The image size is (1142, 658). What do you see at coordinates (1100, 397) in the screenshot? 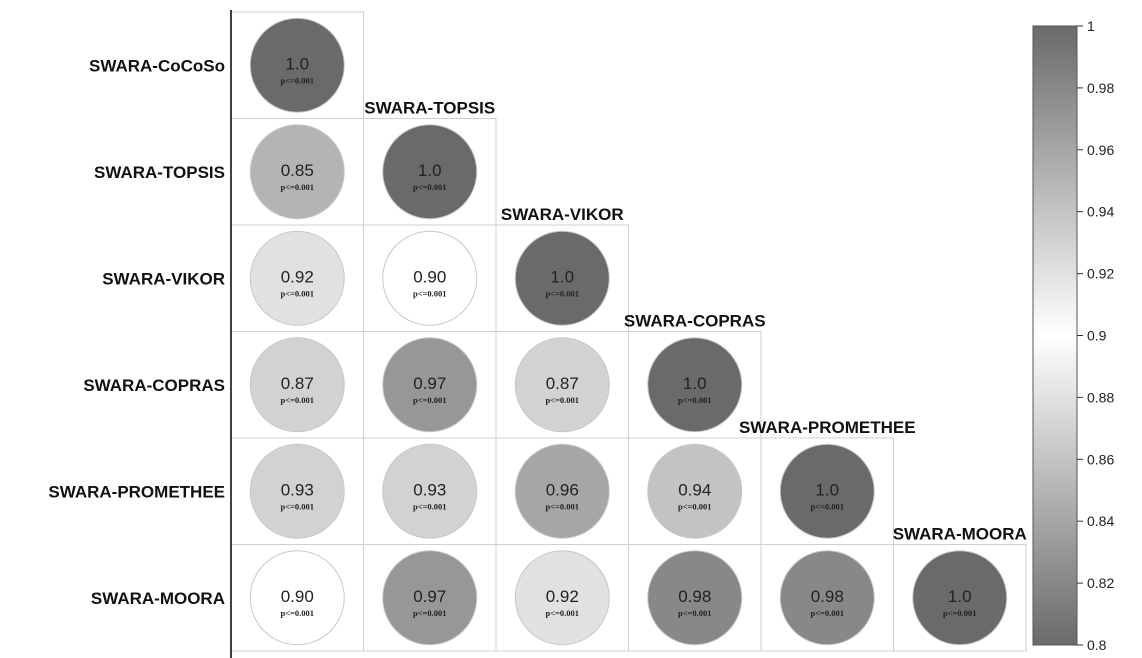
I see `colorbar-tick-label: 0.88` at bounding box center [1100, 397].